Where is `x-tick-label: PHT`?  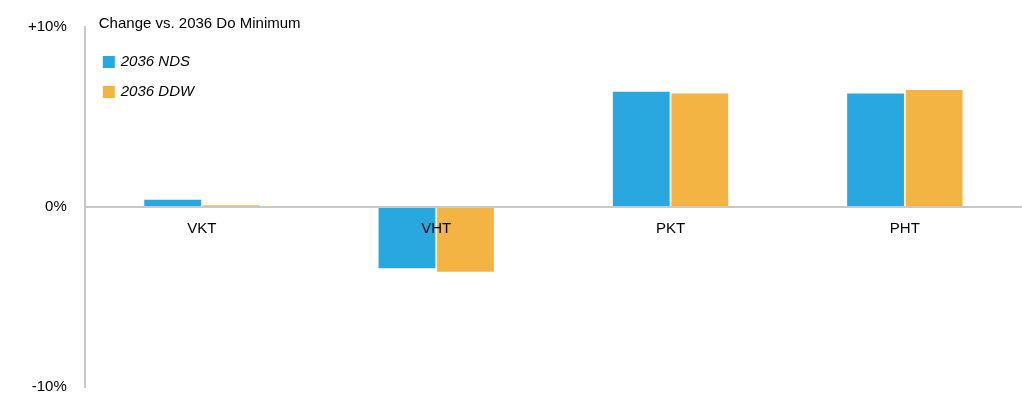 x-tick-label: PHT is located at coordinates (904, 227).